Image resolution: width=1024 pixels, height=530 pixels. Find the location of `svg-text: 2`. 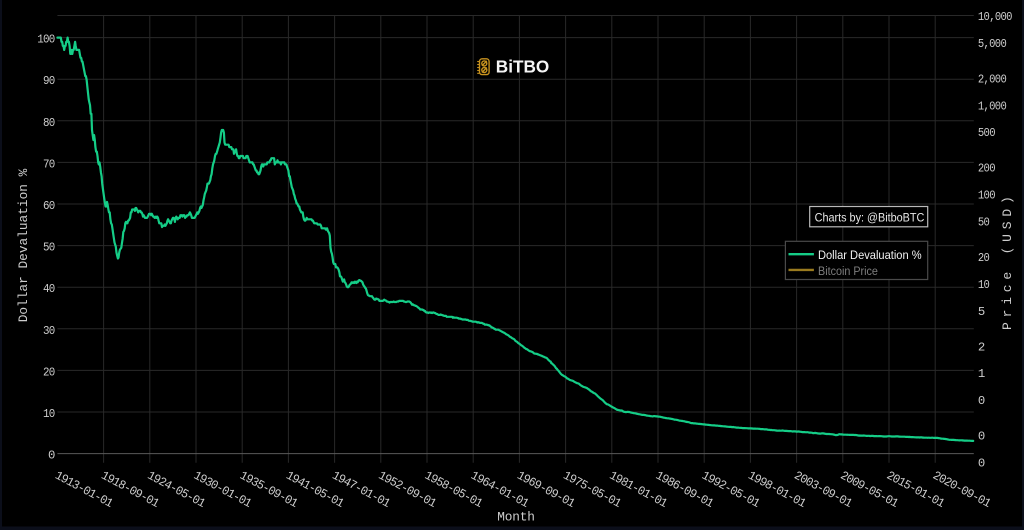

svg-text: 2 is located at coordinates (981, 347).